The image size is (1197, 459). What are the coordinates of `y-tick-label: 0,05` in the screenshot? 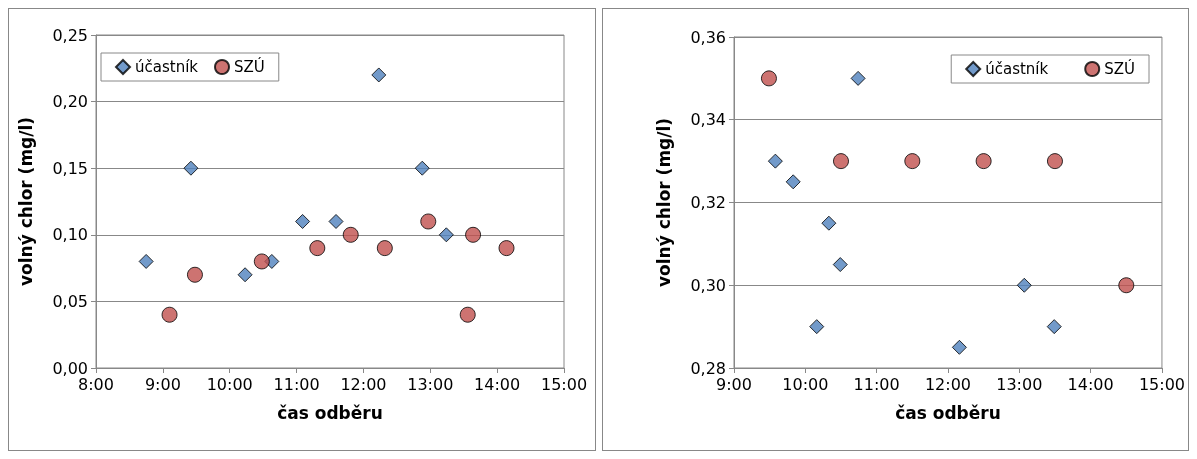 It's located at (70, 301).